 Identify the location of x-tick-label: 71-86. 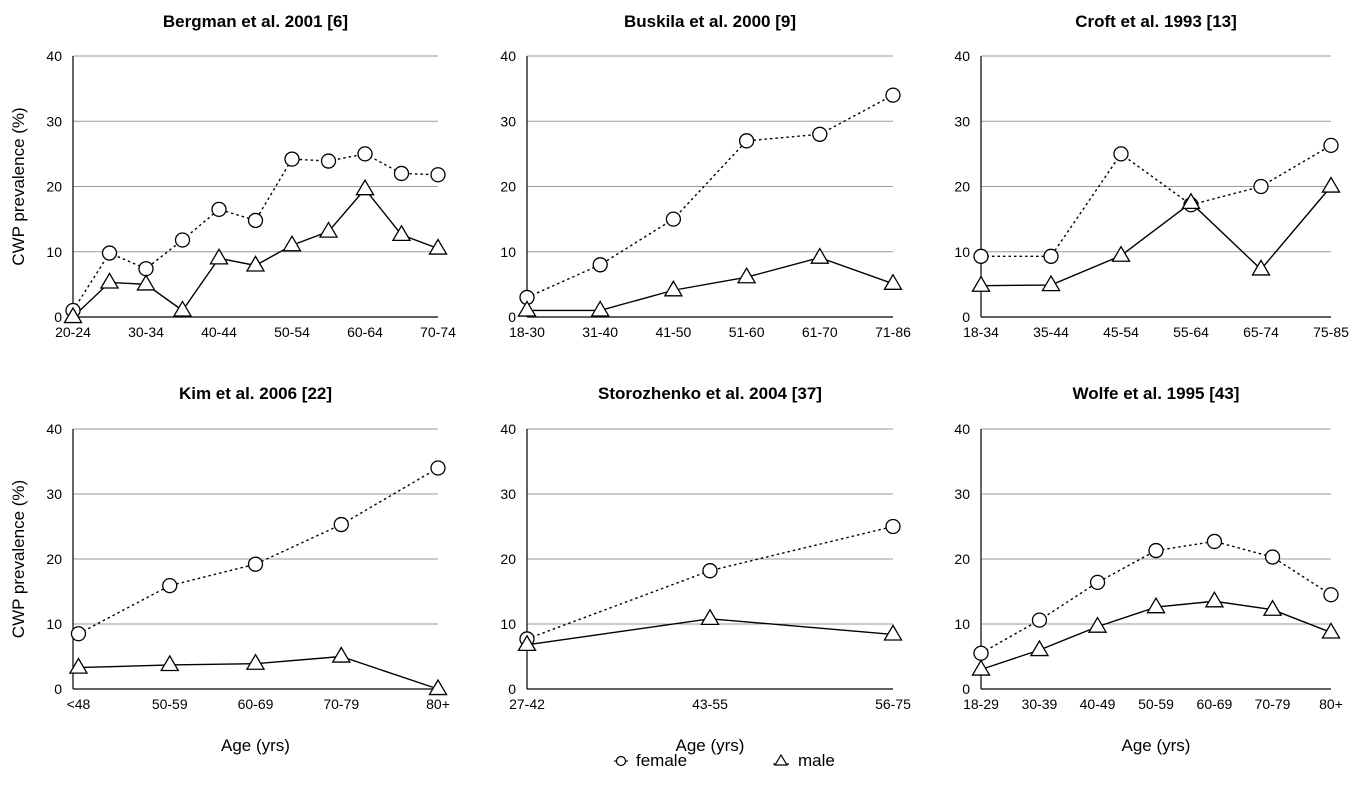
(893, 332).